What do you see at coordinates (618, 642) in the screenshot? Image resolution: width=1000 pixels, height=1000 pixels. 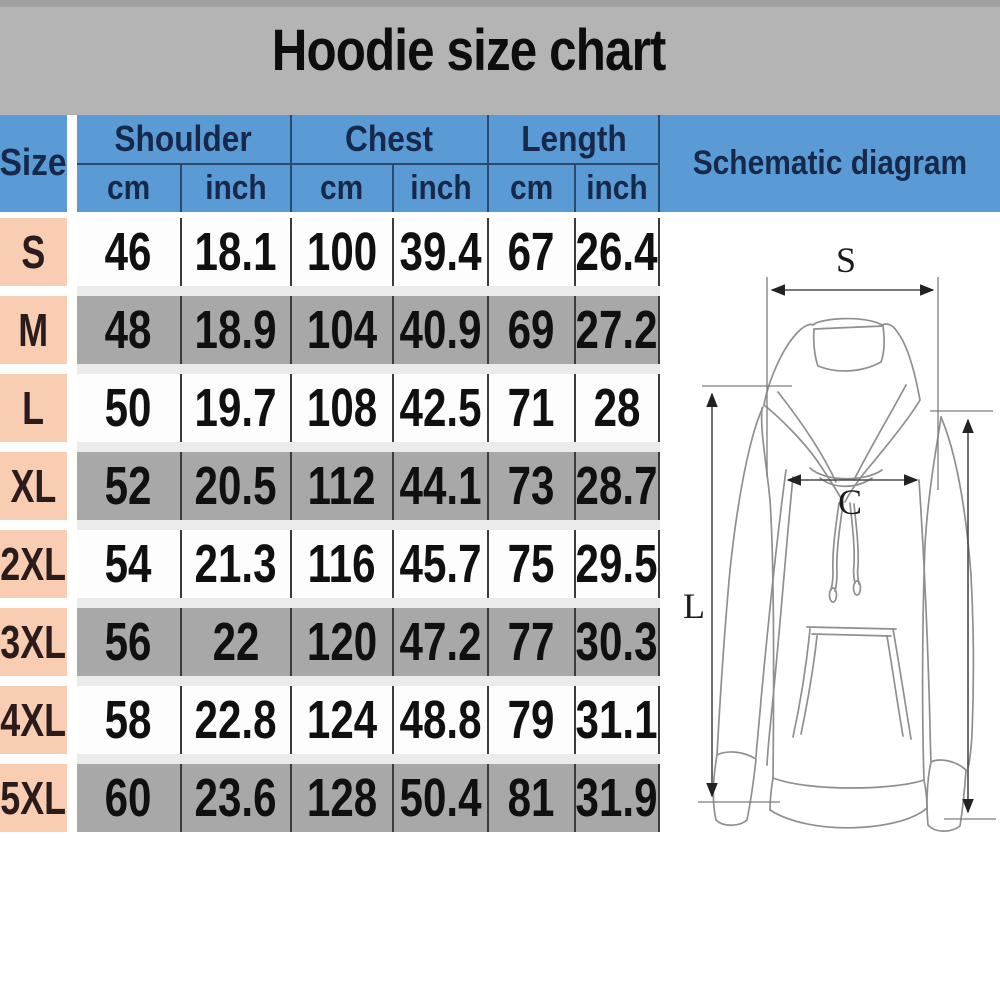 I see `measurement-cell: 30.3` at bounding box center [618, 642].